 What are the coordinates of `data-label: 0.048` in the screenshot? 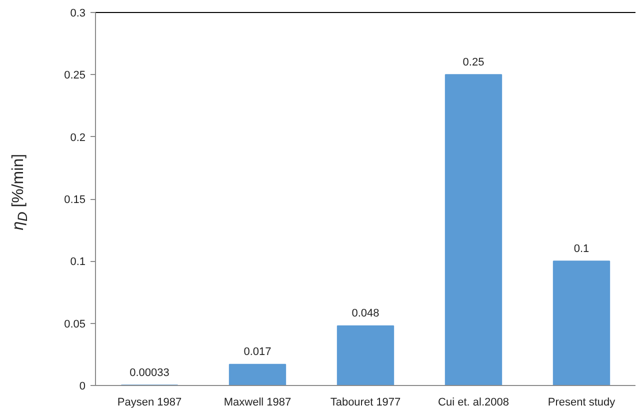 It's located at (366, 313).